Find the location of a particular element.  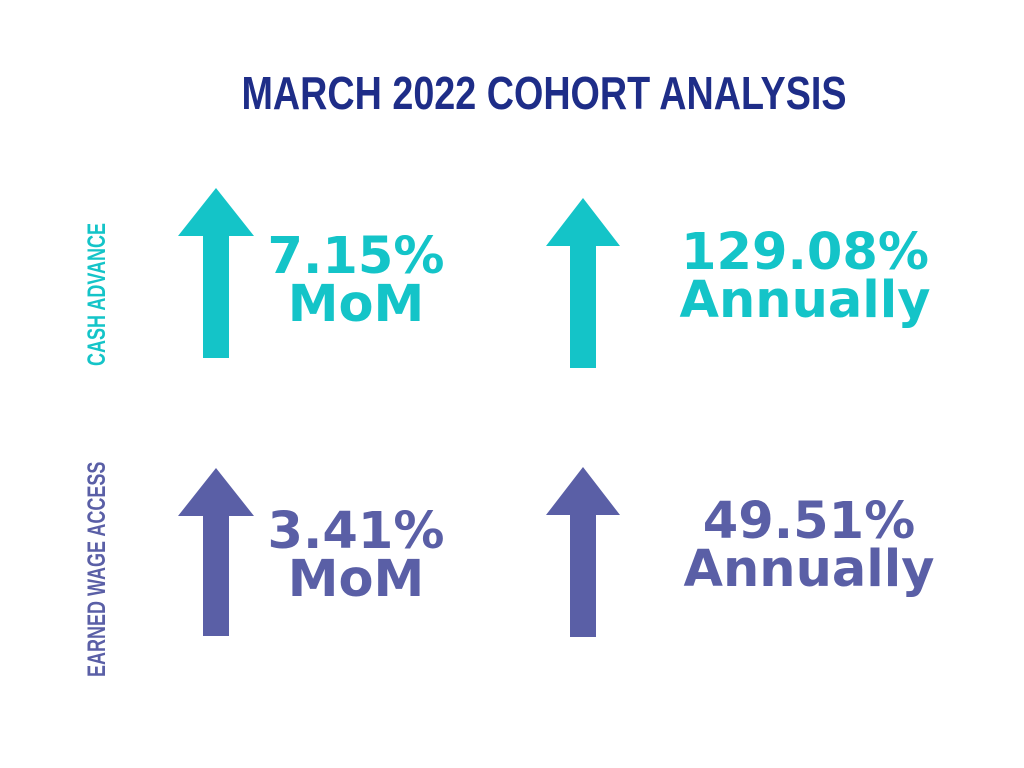

stat-value: 7.15% is located at coordinates (356, 256).